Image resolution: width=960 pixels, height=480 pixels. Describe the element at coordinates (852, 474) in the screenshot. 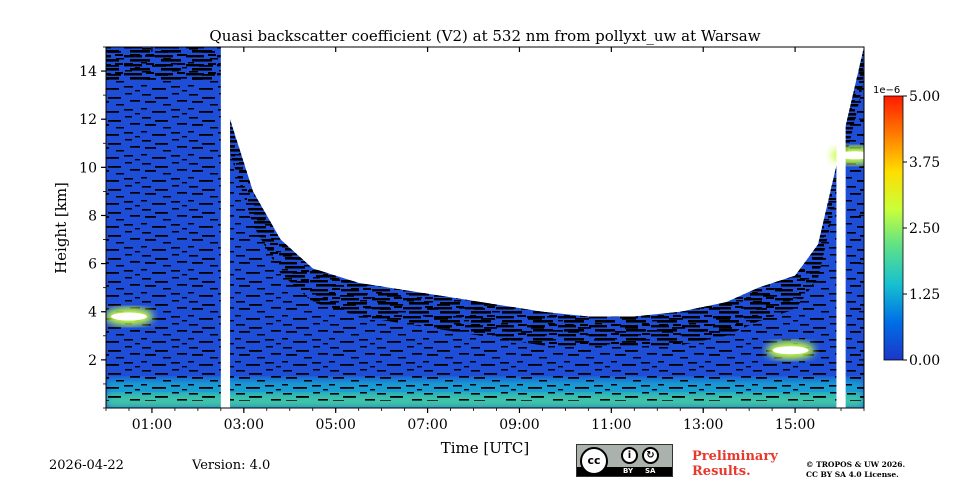

I see `copyright-line-2: CC BY SA 4.0 License.` at that location.